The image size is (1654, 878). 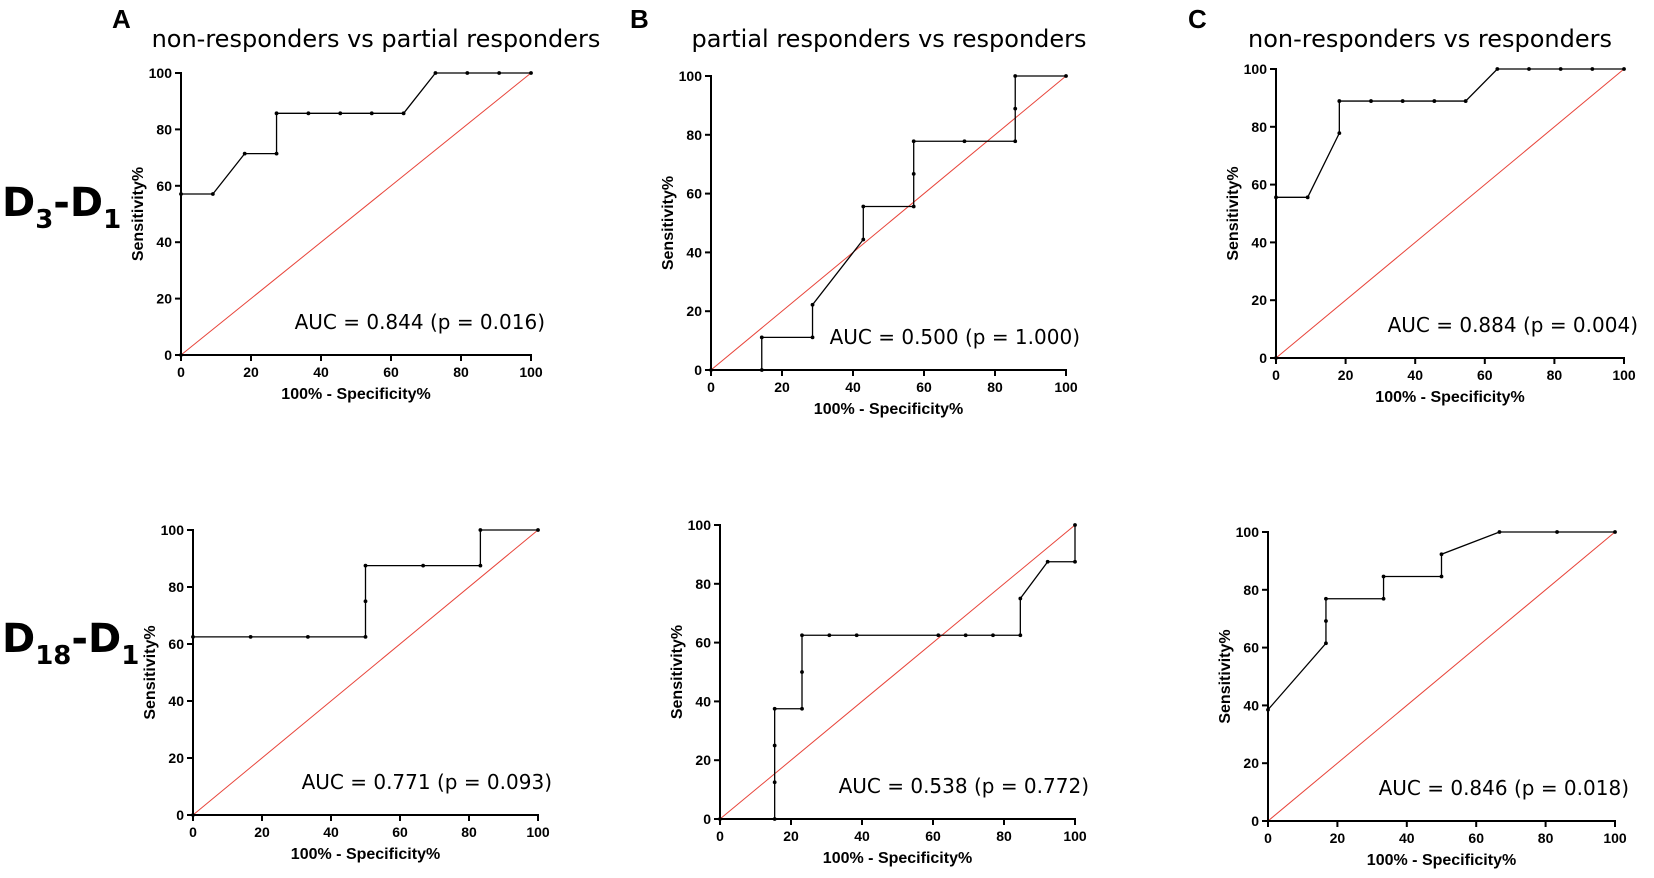 I want to click on auc-annotation: AUC = 0.844 (p = 0.016), so click(x=420, y=322).